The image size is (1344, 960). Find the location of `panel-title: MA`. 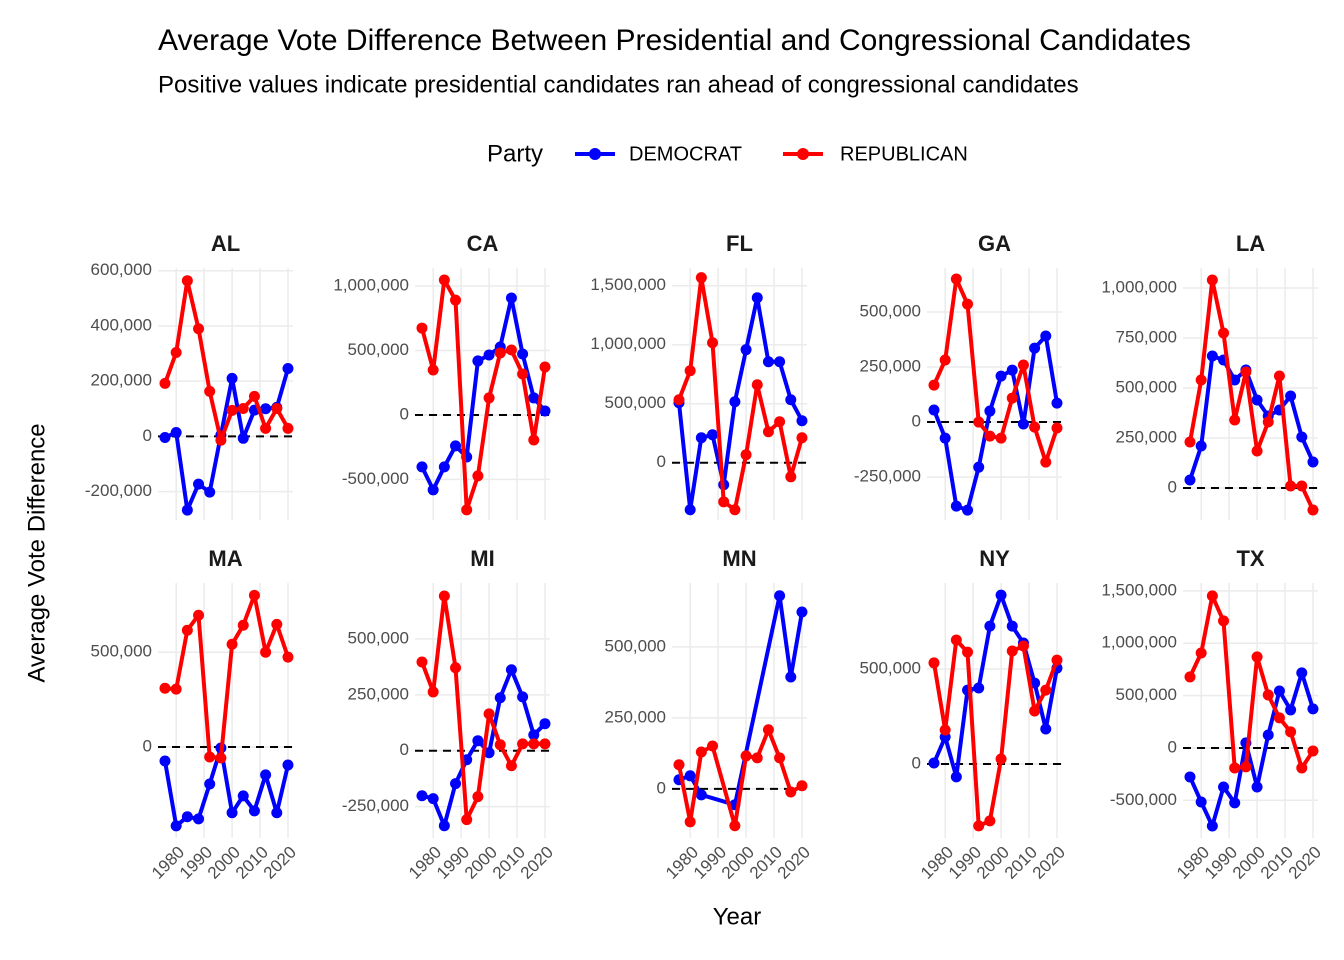

panel-title: MA is located at coordinates (225, 558).